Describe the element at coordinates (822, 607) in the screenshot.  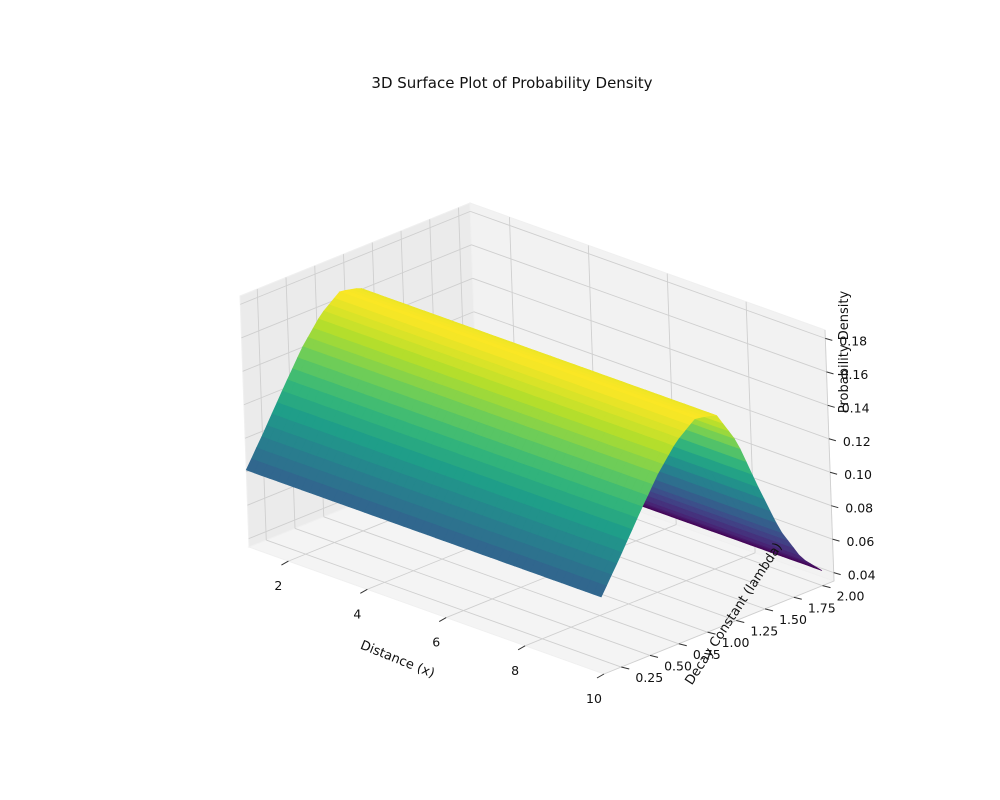
I see `y-tick-label: 1.75` at that location.